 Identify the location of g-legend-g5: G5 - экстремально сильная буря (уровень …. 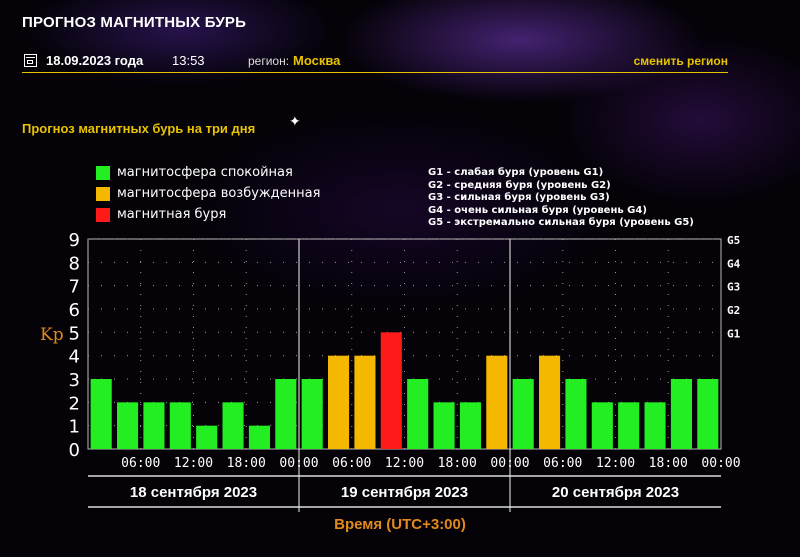
(561, 223).